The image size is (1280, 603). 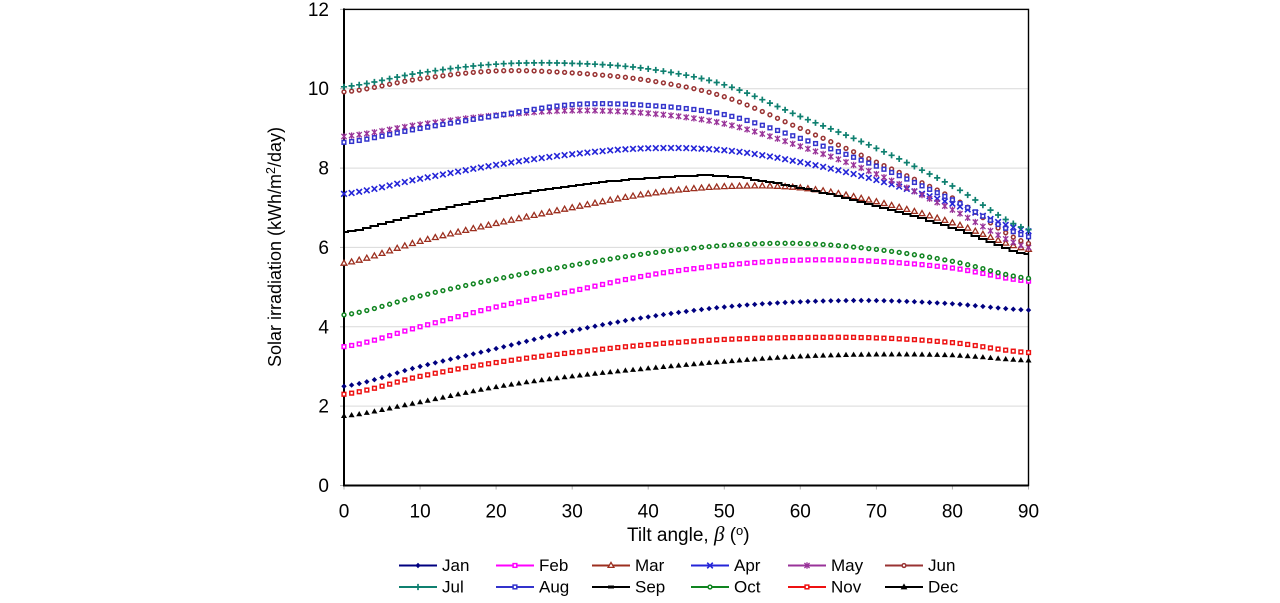 I want to click on svg-text: Mar, so click(x=650, y=565).